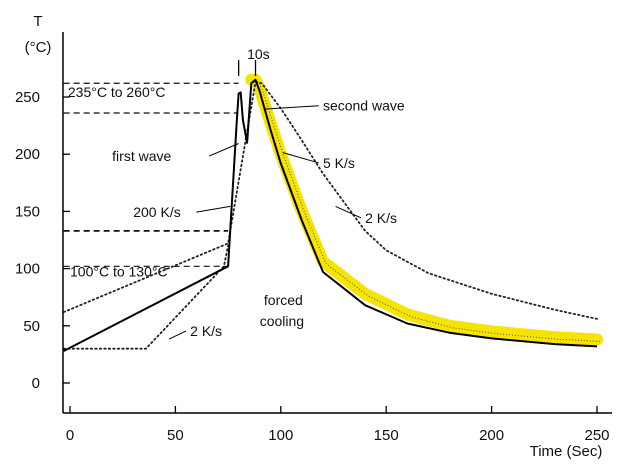 Image resolution: width=625 pixels, height=464 pixels. Describe the element at coordinates (364, 106) in the screenshot. I see `annotation: second wave` at that location.